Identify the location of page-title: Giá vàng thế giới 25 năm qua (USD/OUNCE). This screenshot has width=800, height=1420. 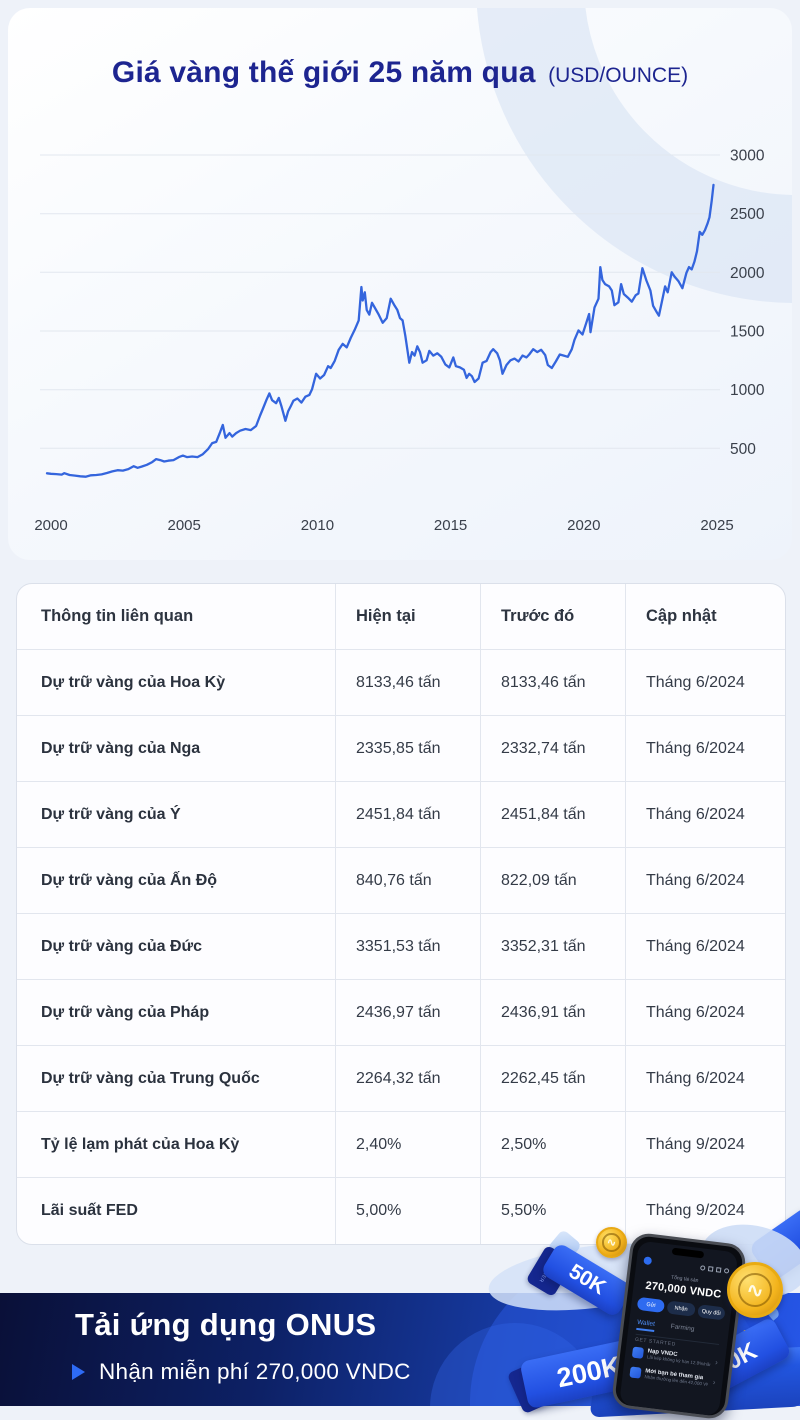
(400, 73).